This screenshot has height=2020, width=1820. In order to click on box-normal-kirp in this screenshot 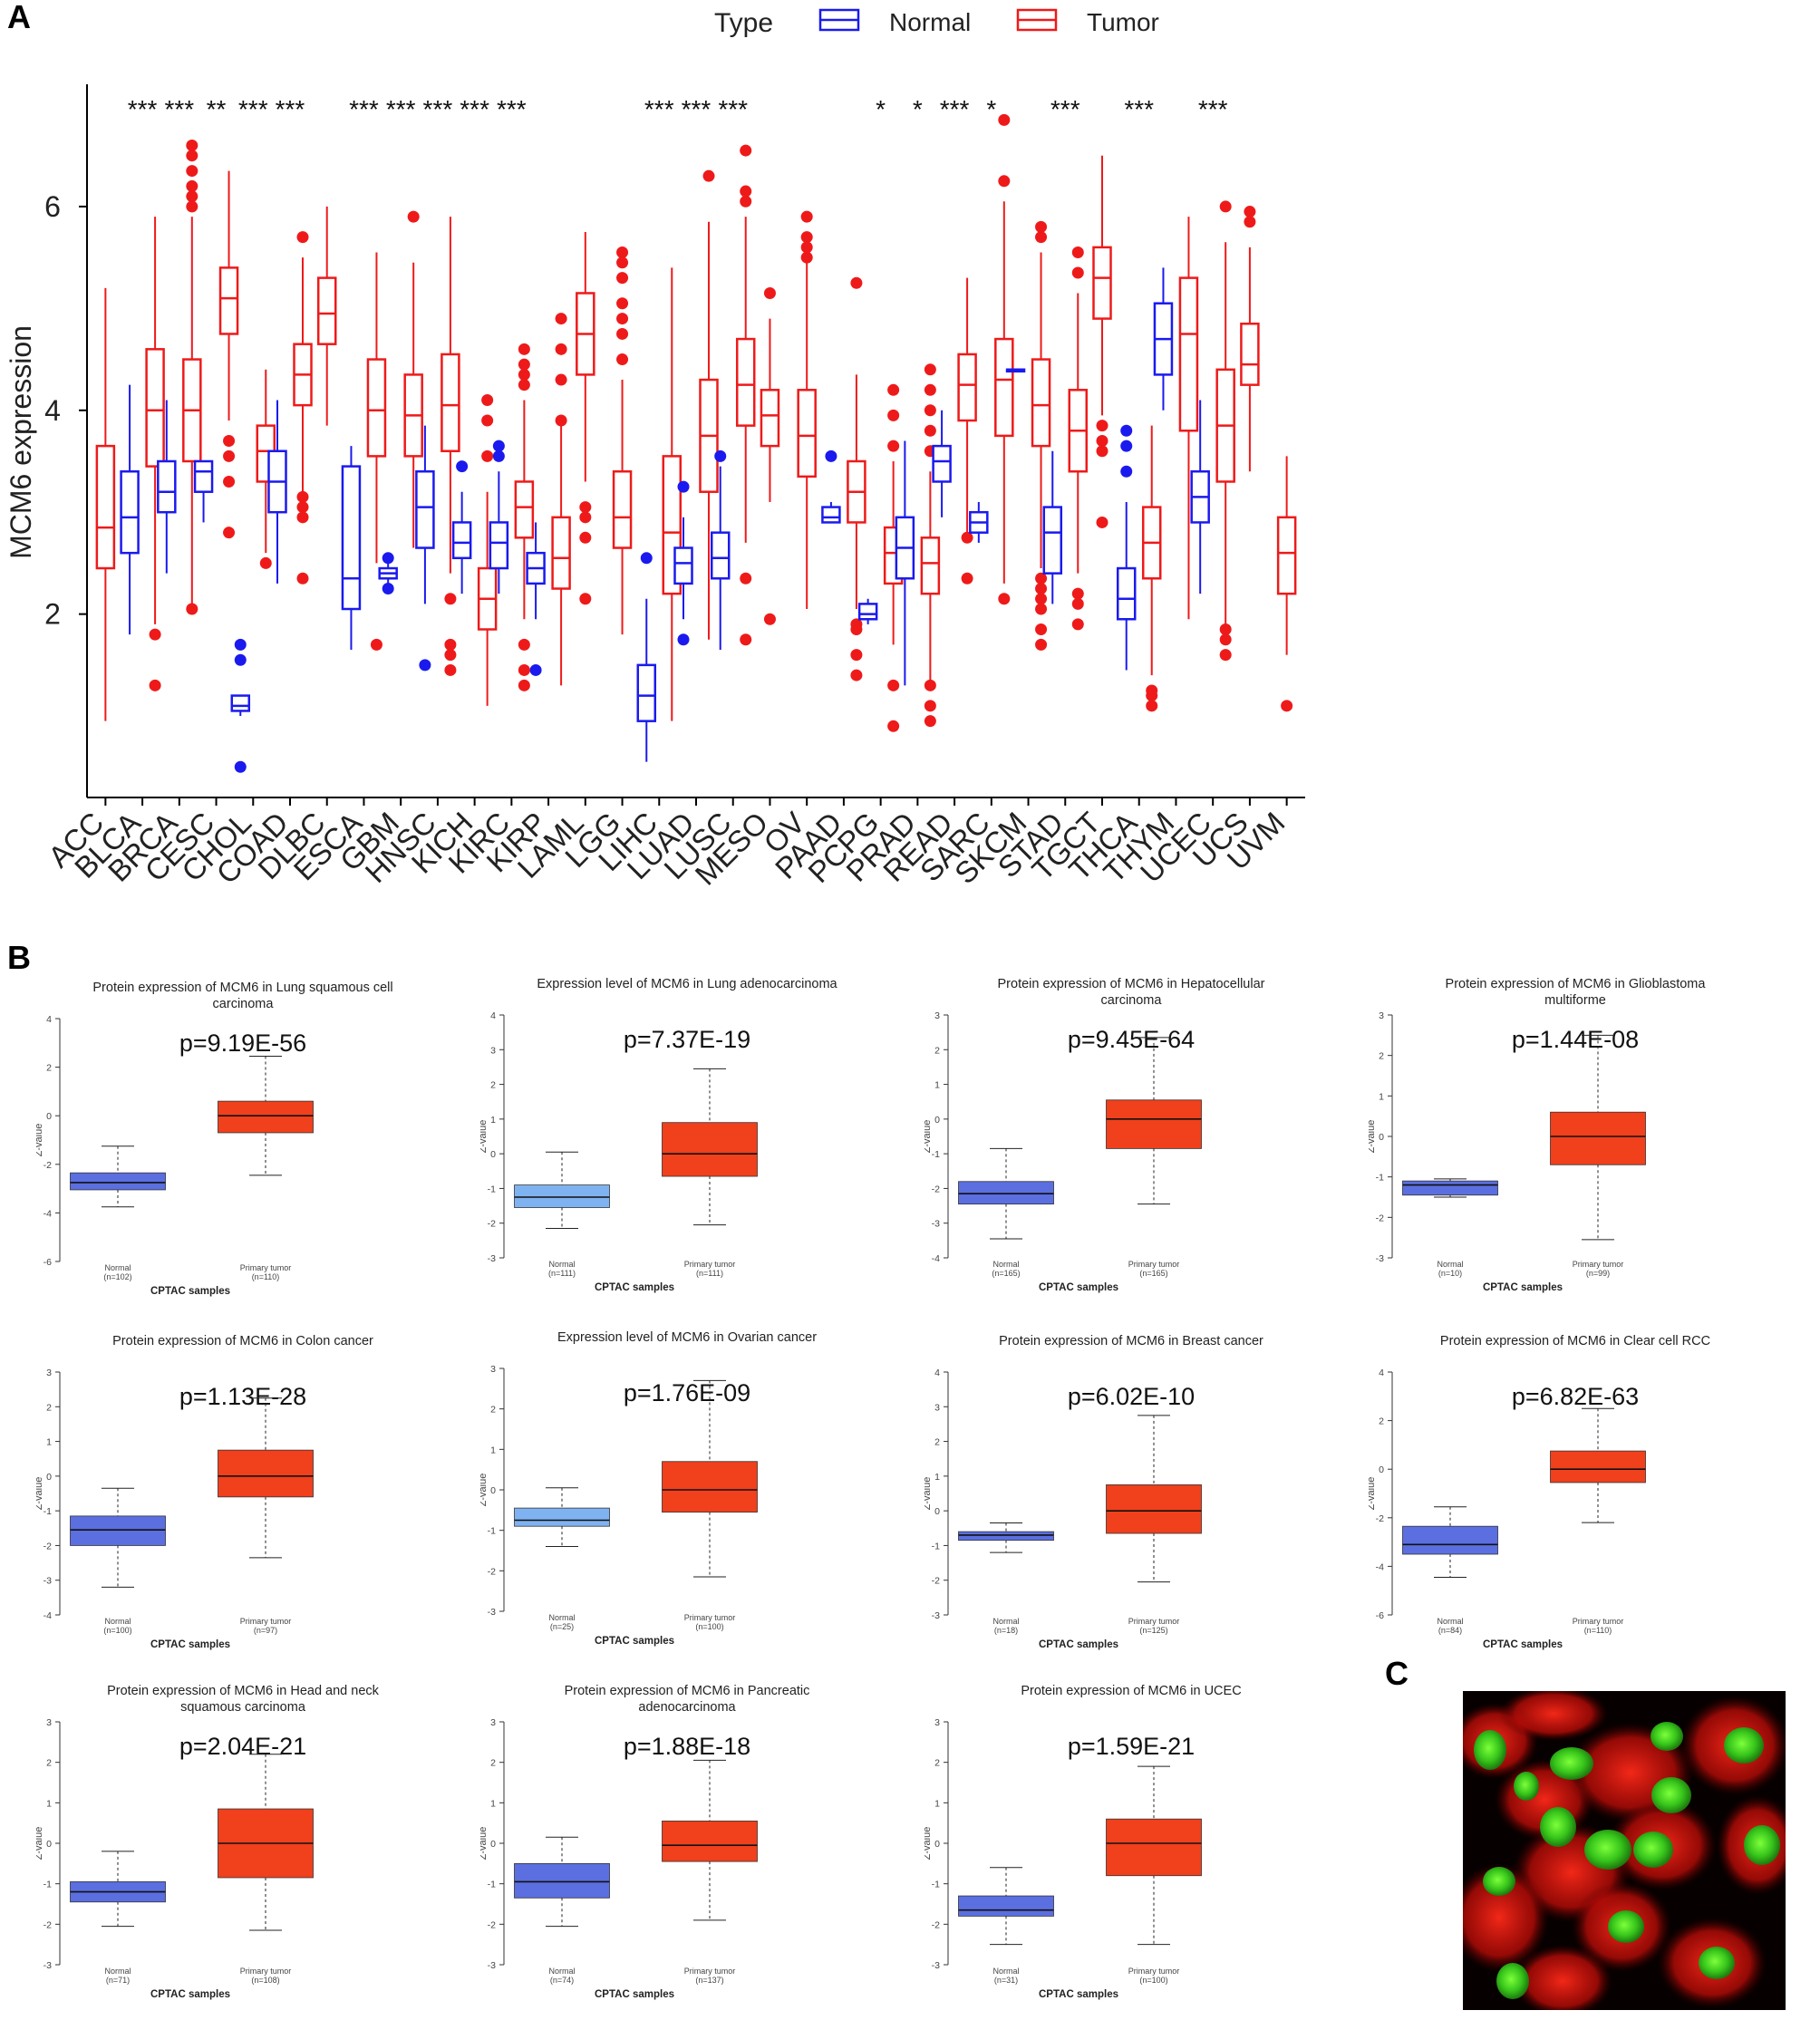, I will do `click(536, 599)`.